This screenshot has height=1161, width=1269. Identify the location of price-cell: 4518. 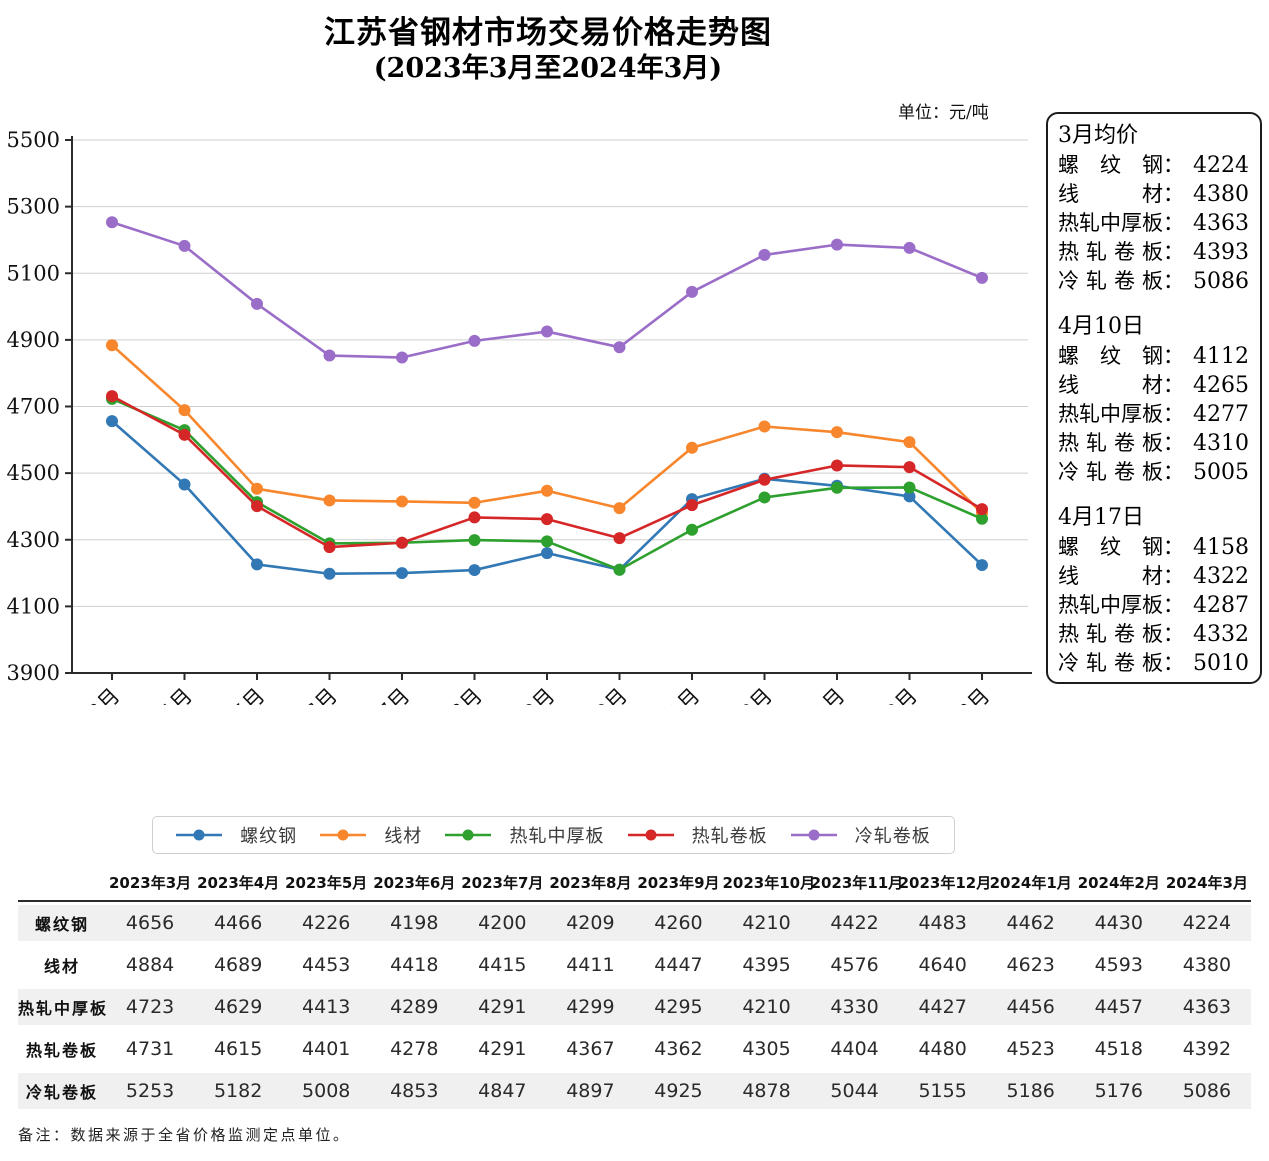
(1118, 1049).